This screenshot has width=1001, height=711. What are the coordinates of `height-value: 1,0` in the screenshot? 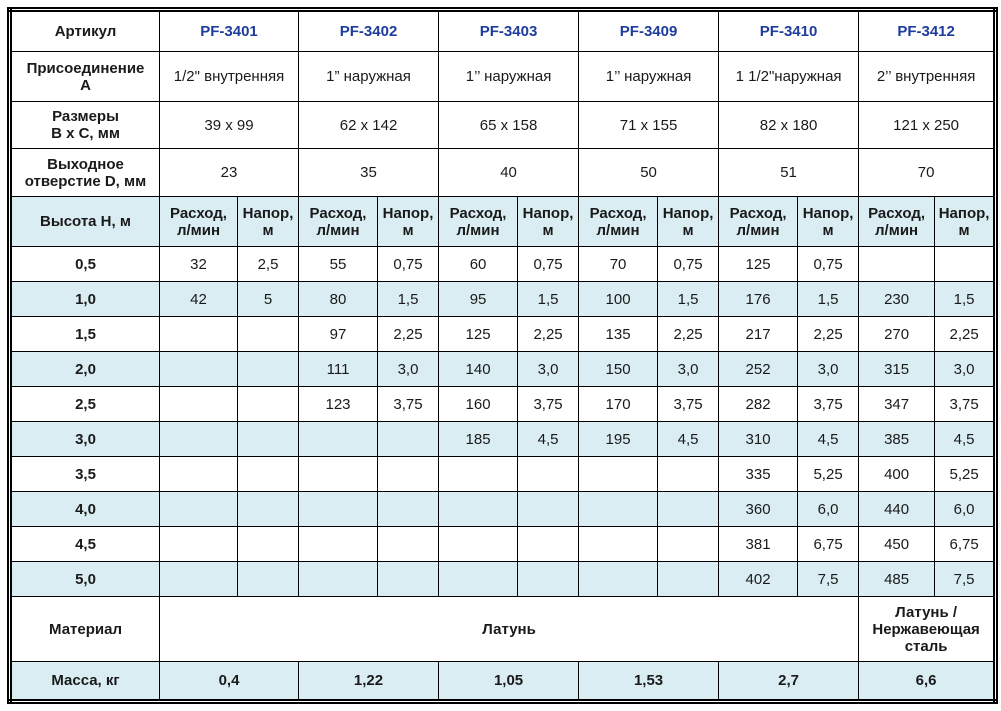 It's located at (84, 299).